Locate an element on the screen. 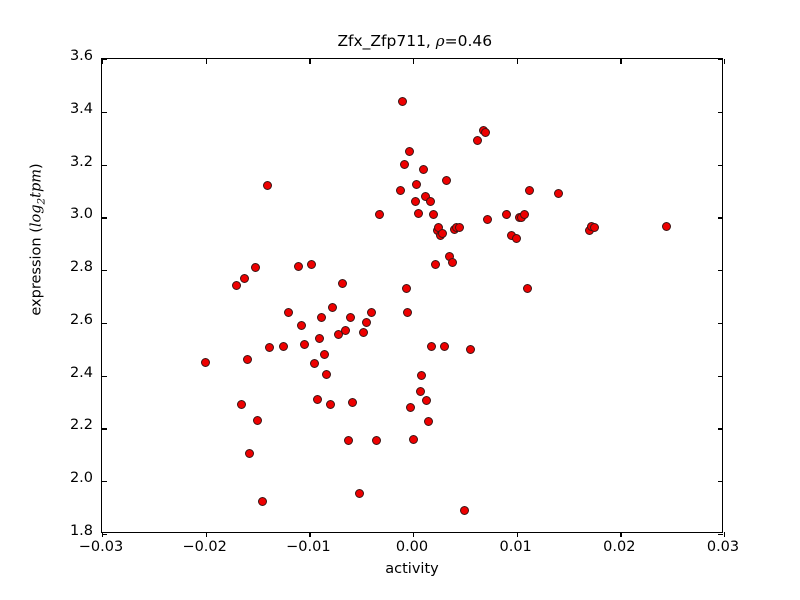  y-axis-label-prefix: expression ( is located at coordinates (36, 271).